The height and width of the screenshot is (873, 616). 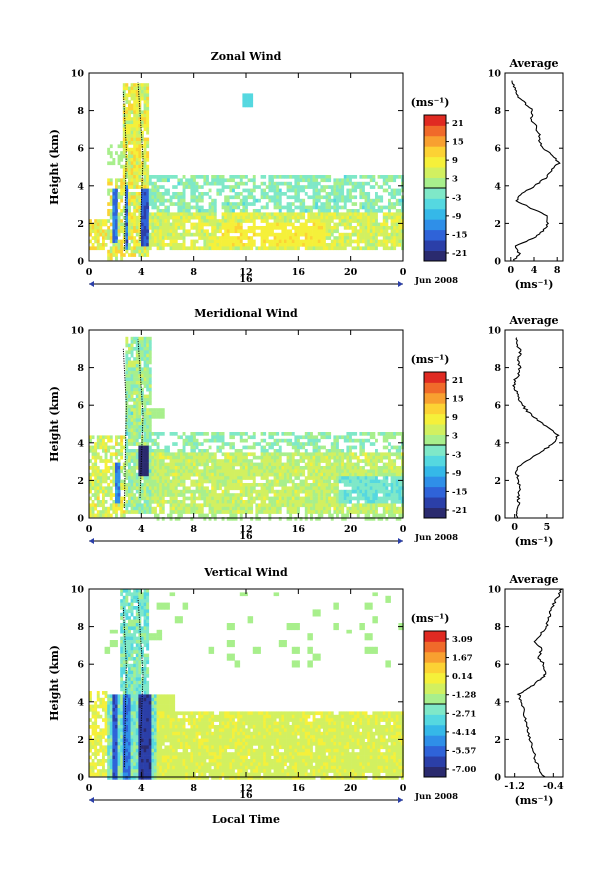 What do you see at coordinates (534, 270) in the screenshot?
I see `average-x-tick-label: 4` at bounding box center [534, 270].